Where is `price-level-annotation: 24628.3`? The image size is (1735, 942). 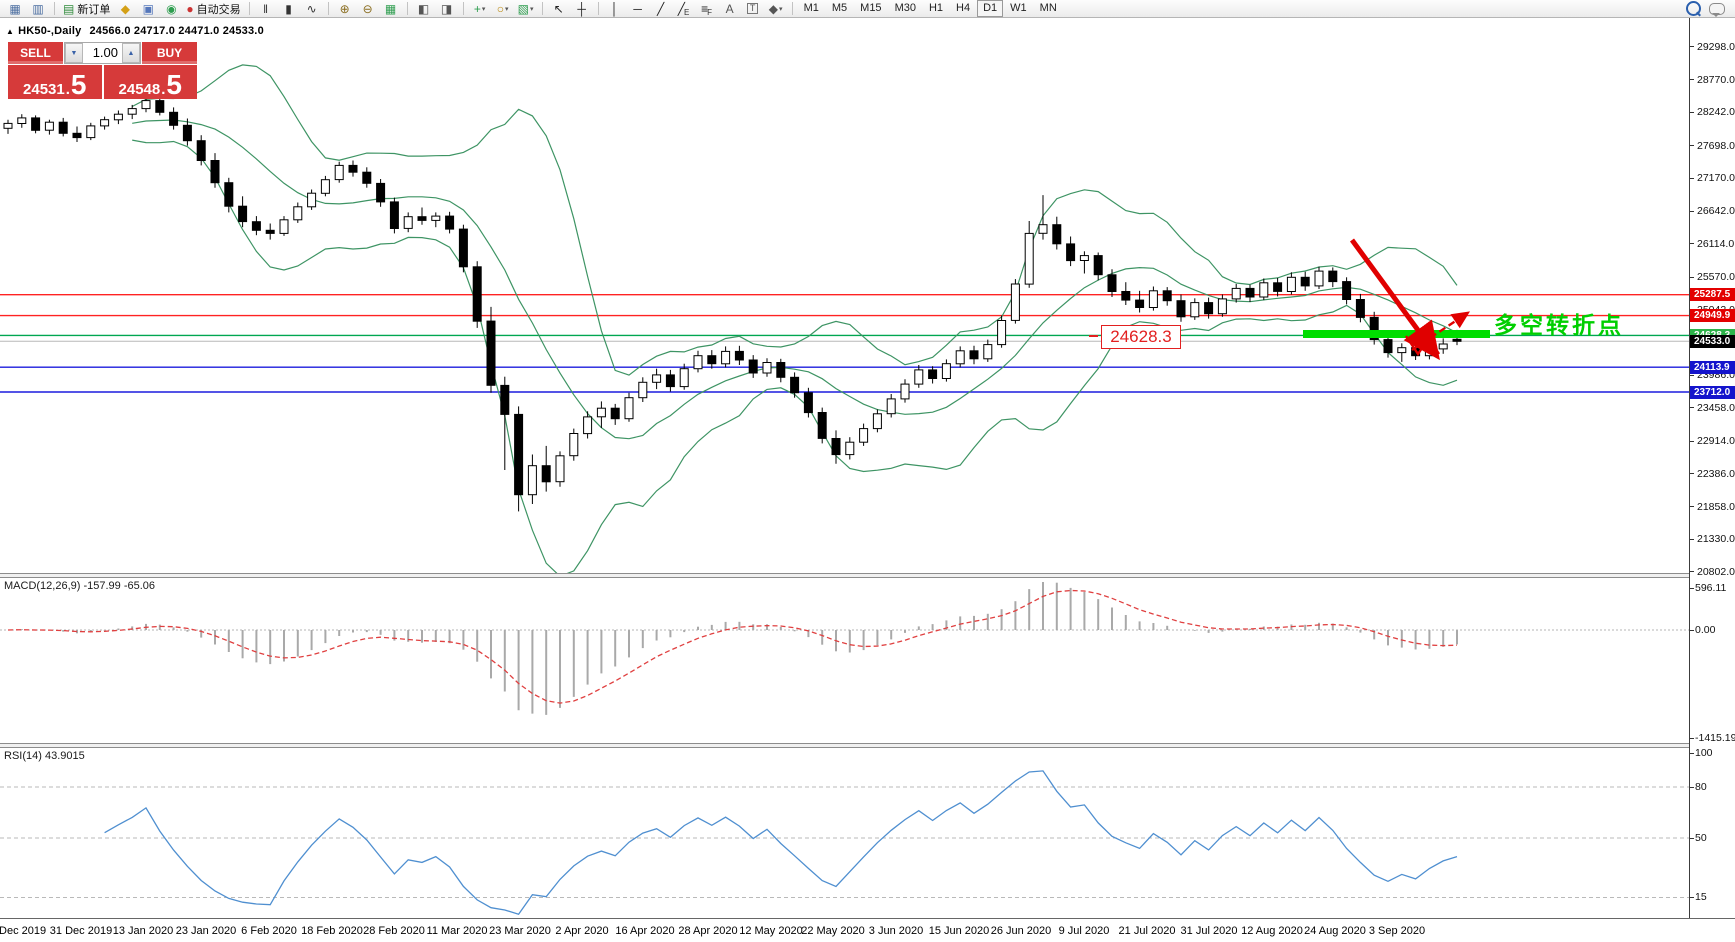
price-level-annotation: 24628.3 is located at coordinates (1141, 337).